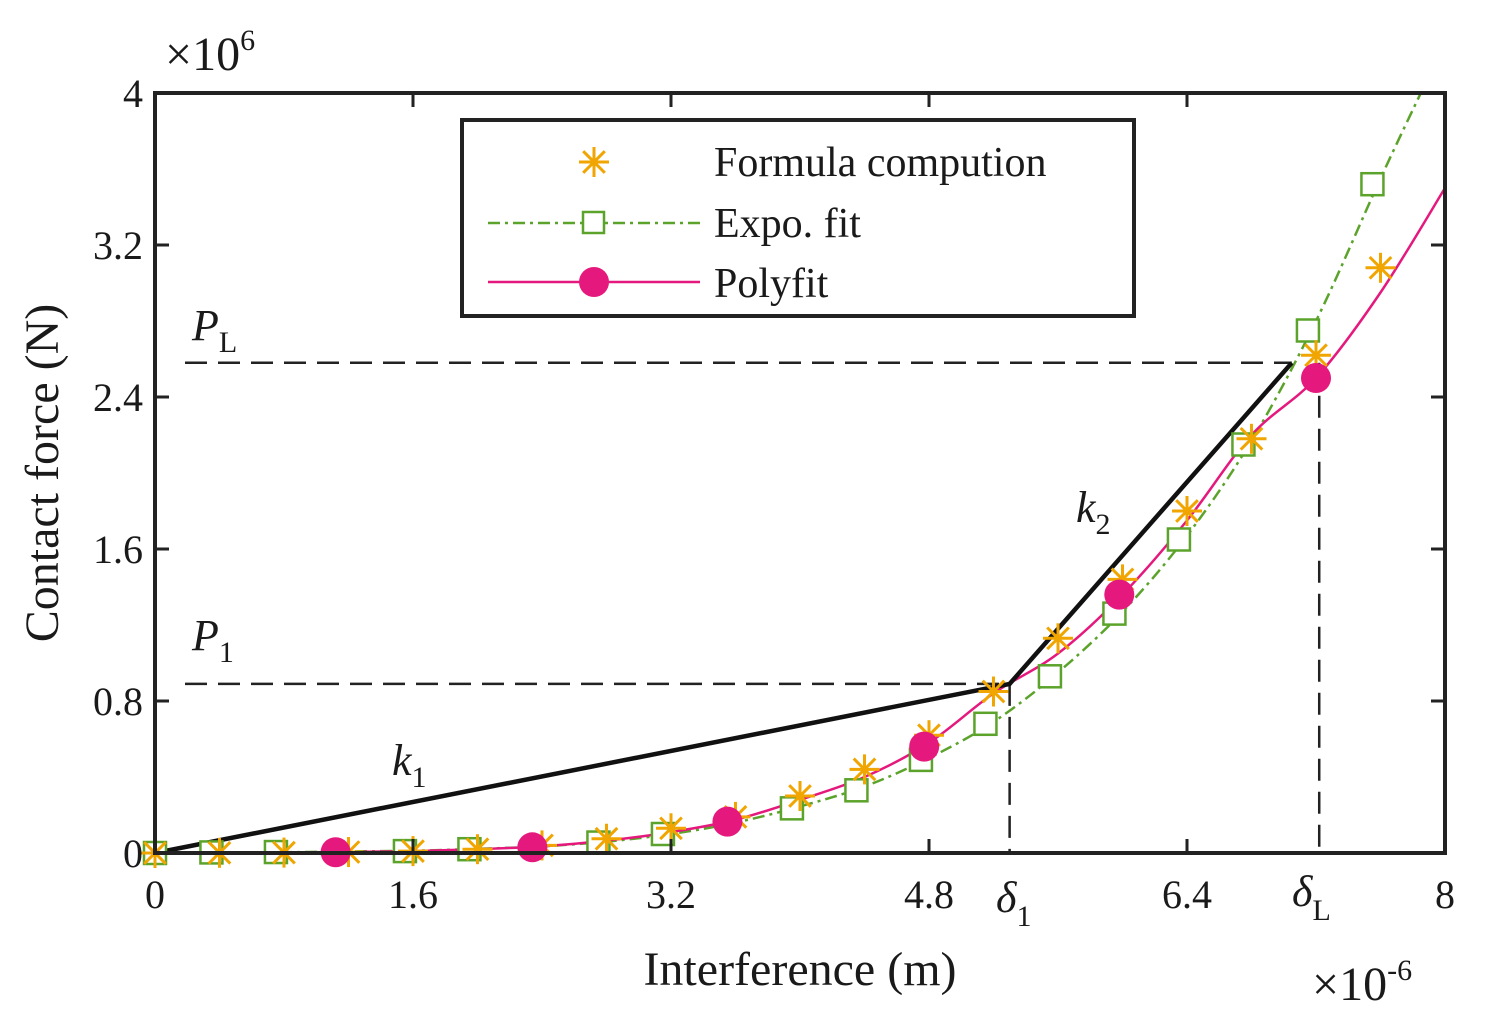  What do you see at coordinates (118, 549) in the screenshot?
I see `y-tick-label: 1.6` at bounding box center [118, 549].